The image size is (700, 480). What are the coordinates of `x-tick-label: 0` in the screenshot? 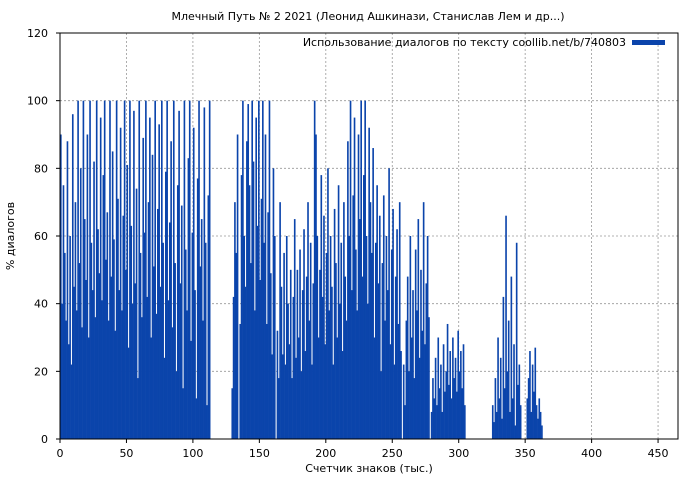 It's located at (60, 453).